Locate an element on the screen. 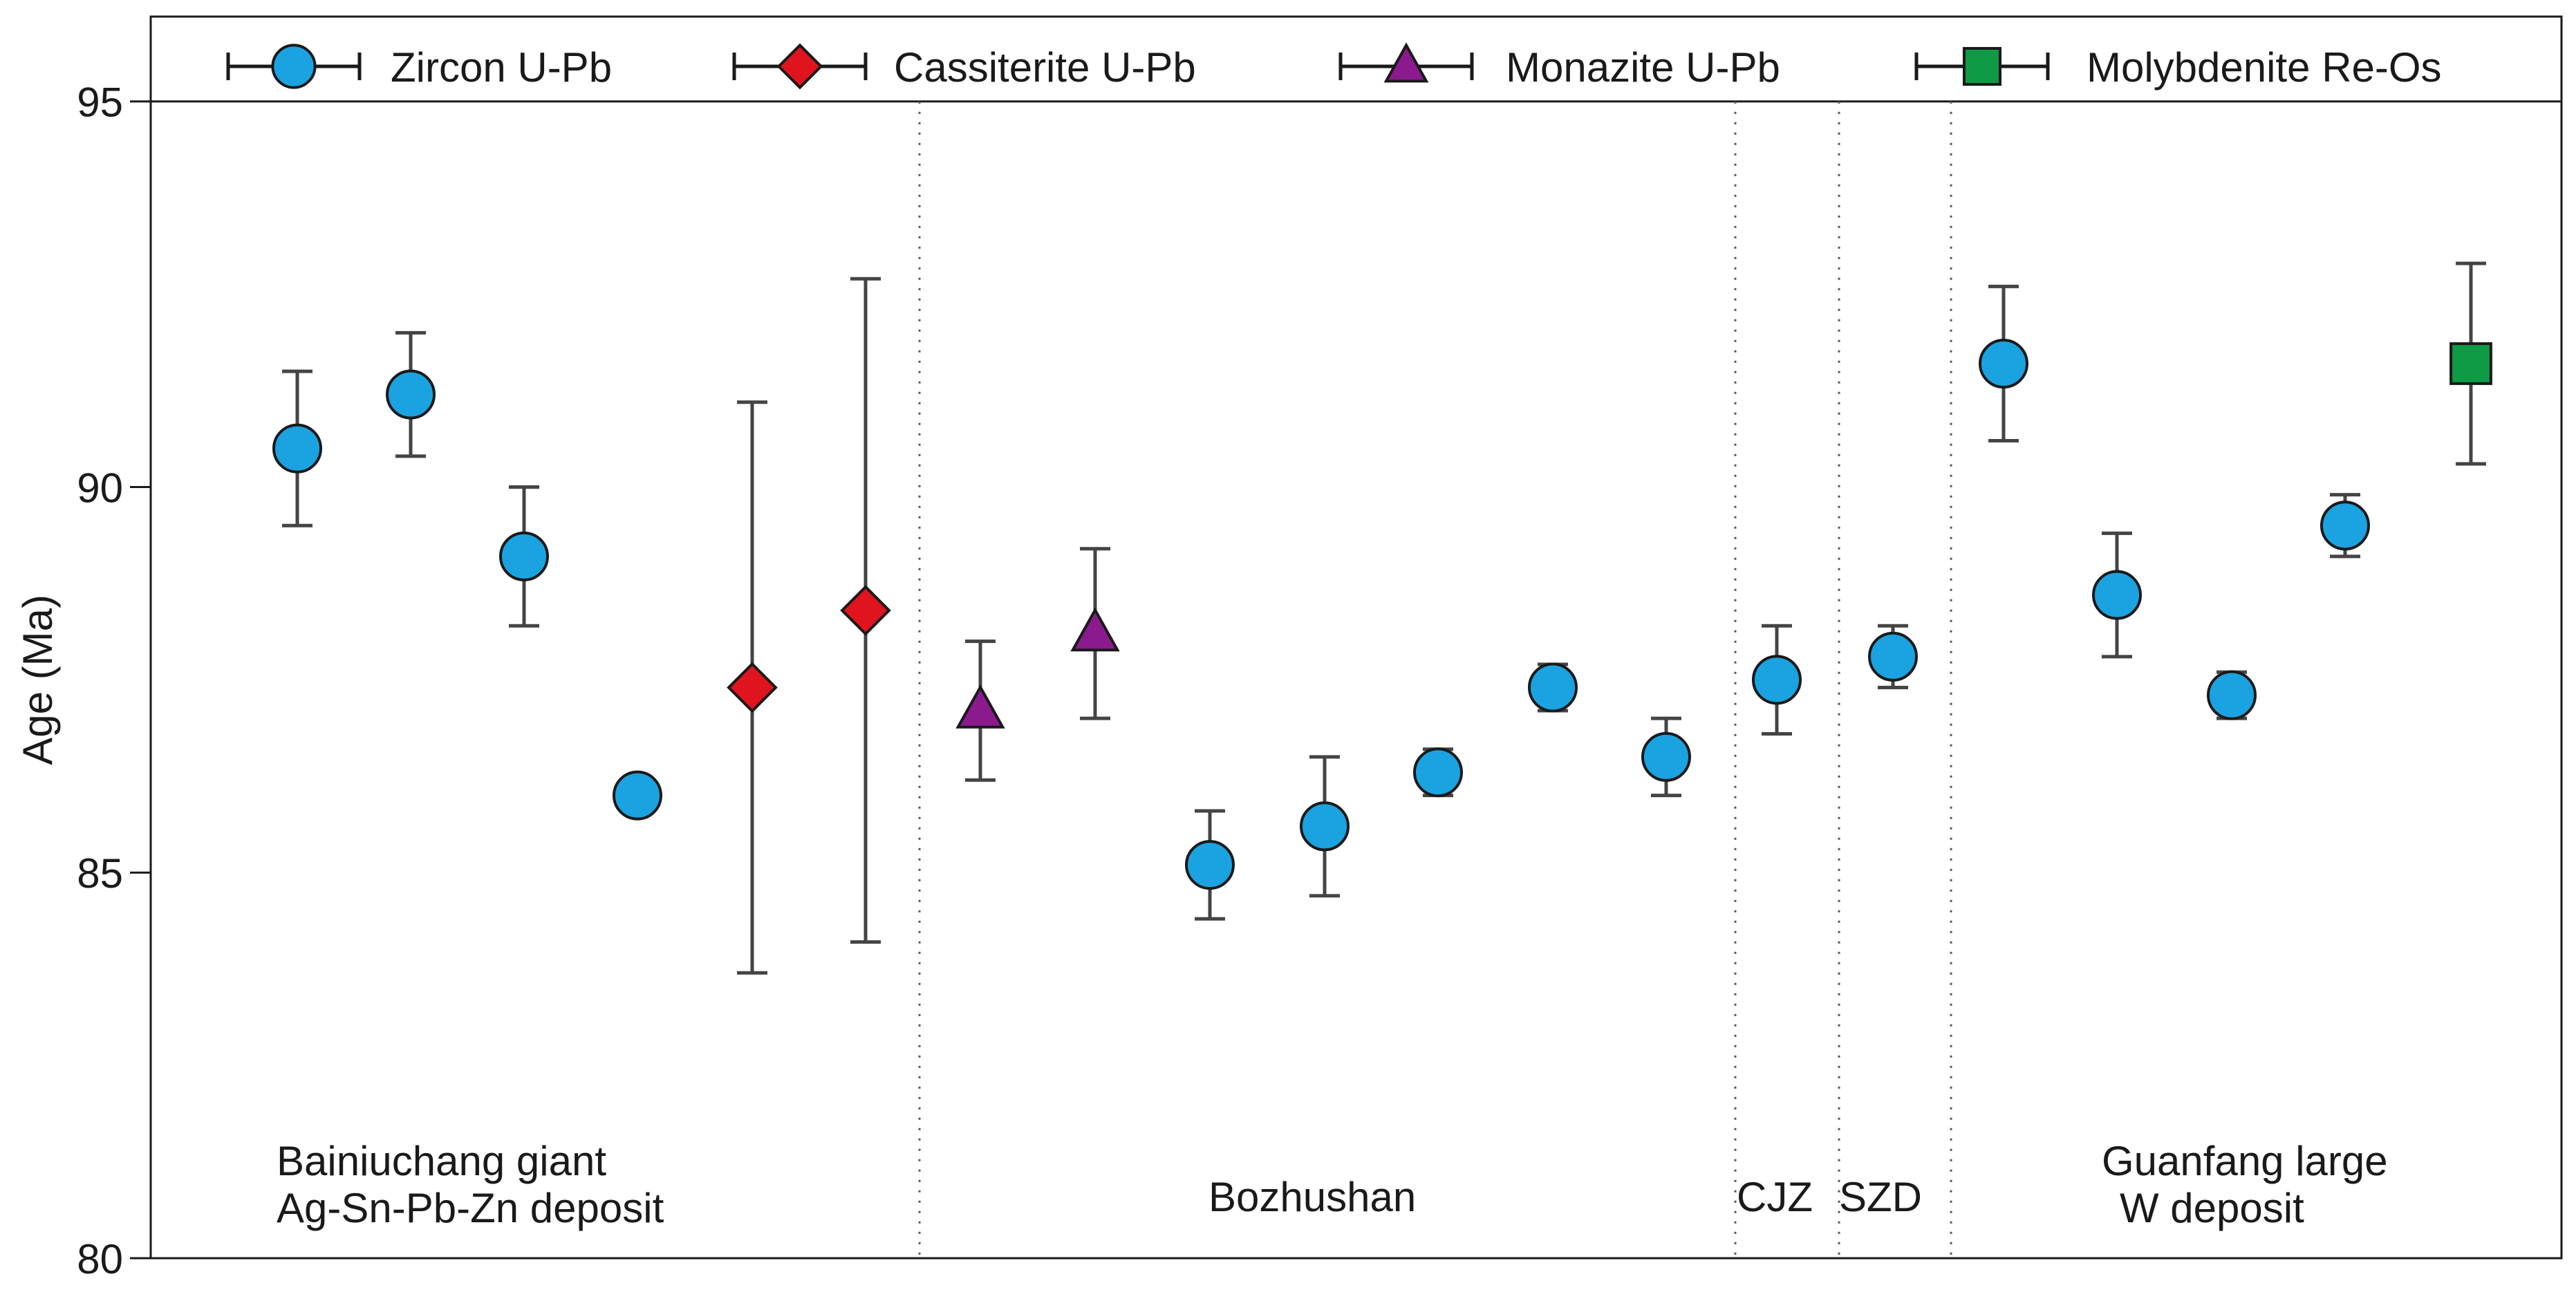 Image resolution: width=2576 pixels, height=1290 pixels. group-label: Bainiuchang giant is located at coordinates (441, 1161).